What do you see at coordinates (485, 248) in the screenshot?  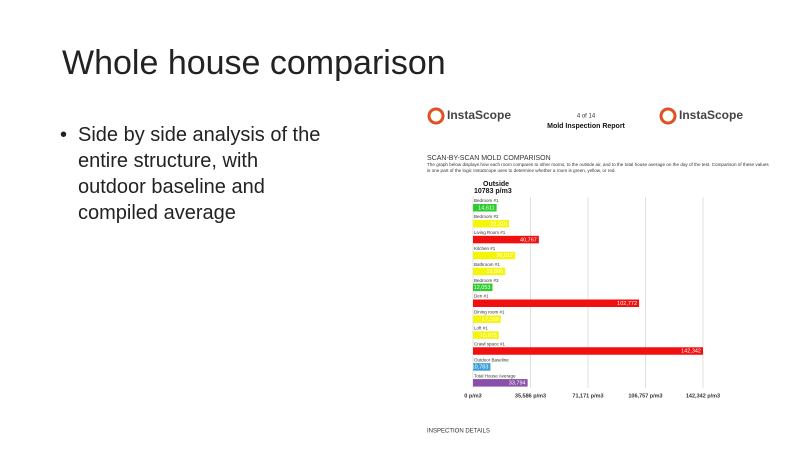 I see `category-label: Kitchen #1` at bounding box center [485, 248].